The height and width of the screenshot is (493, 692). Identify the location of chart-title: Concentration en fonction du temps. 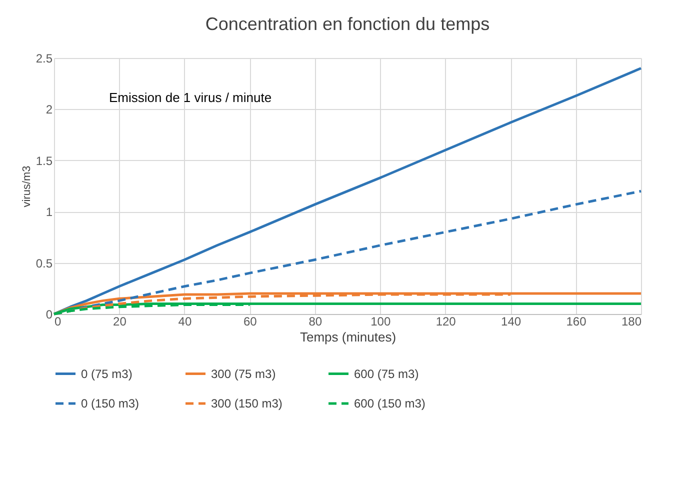
(347, 24).